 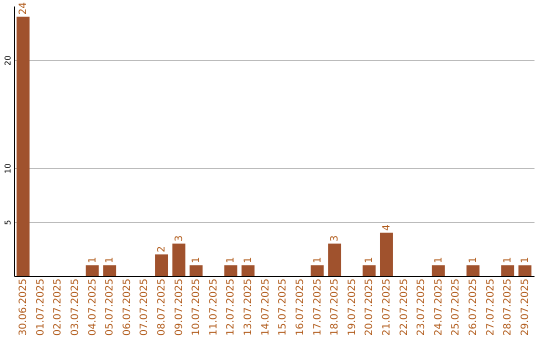 What do you see at coordinates (318, 307) in the screenshot?
I see `x-tick-label: 17.07.2025` at bounding box center [318, 307].